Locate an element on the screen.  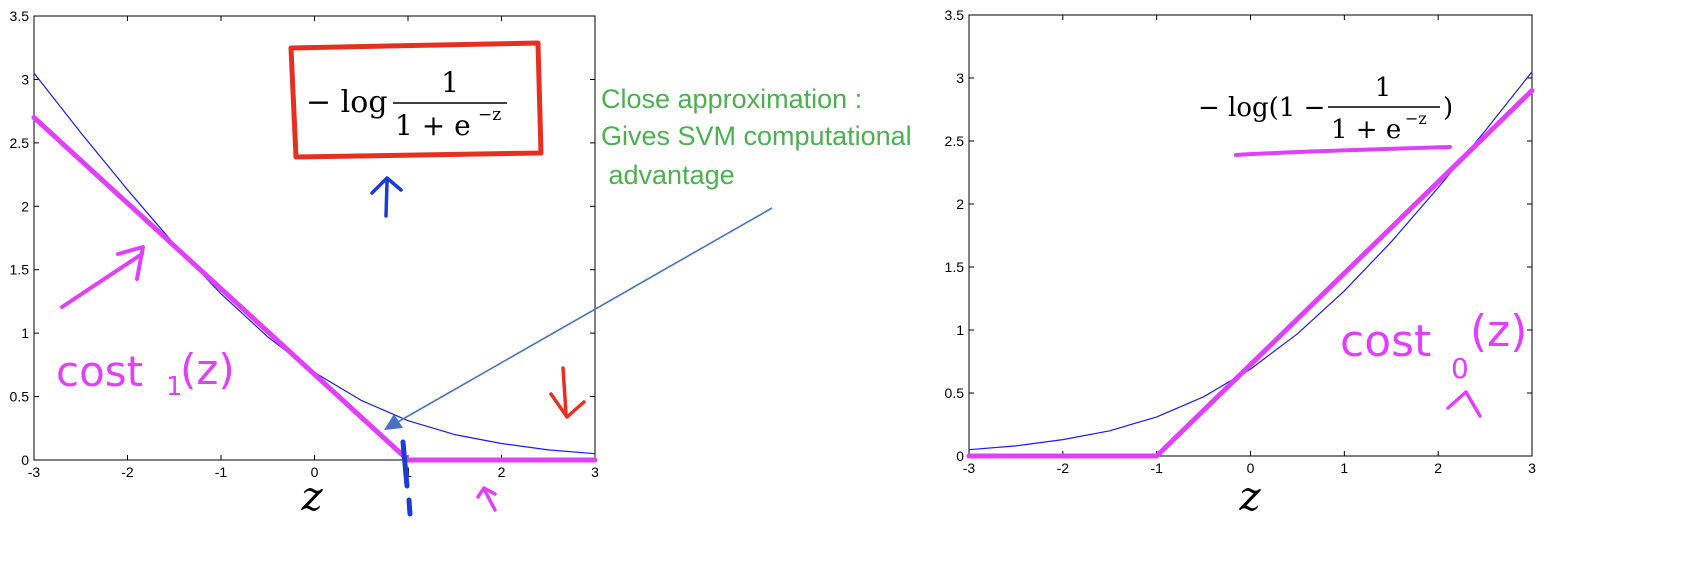
right-y-tick-label: 0.5 is located at coordinates (955, 393).